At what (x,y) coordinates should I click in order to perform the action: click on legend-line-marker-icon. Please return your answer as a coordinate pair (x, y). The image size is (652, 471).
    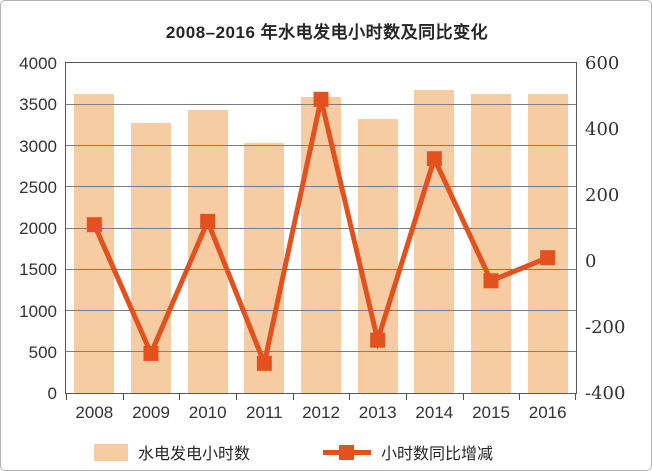
    Looking at the image, I should click on (346, 452).